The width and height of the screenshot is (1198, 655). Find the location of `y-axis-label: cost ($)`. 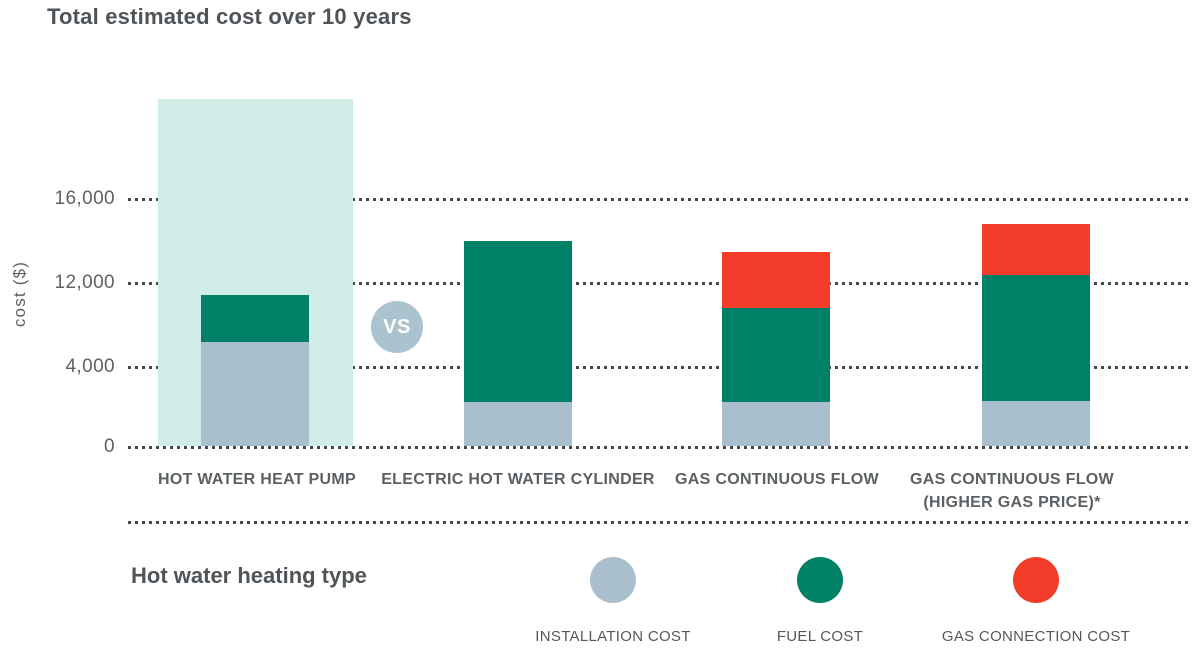

y-axis-label: cost ($) is located at coordinates (19, 294).